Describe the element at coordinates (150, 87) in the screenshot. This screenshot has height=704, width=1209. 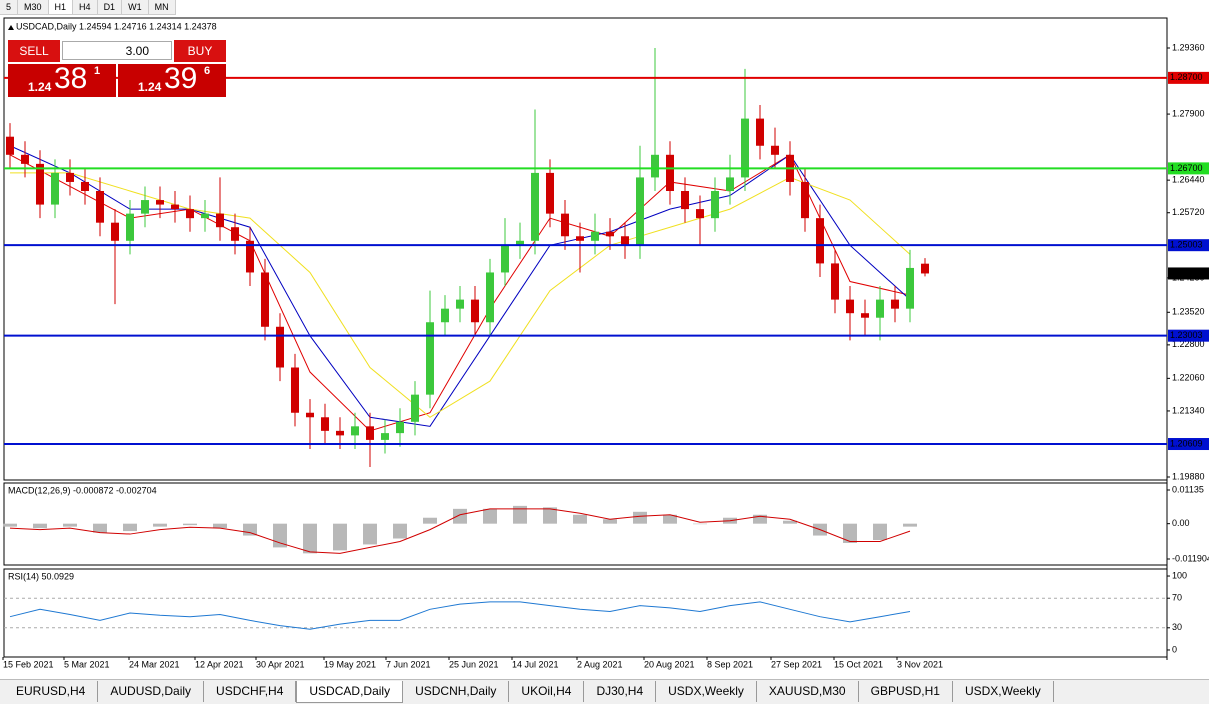
I see `price-prefix: 1.24` at that location.